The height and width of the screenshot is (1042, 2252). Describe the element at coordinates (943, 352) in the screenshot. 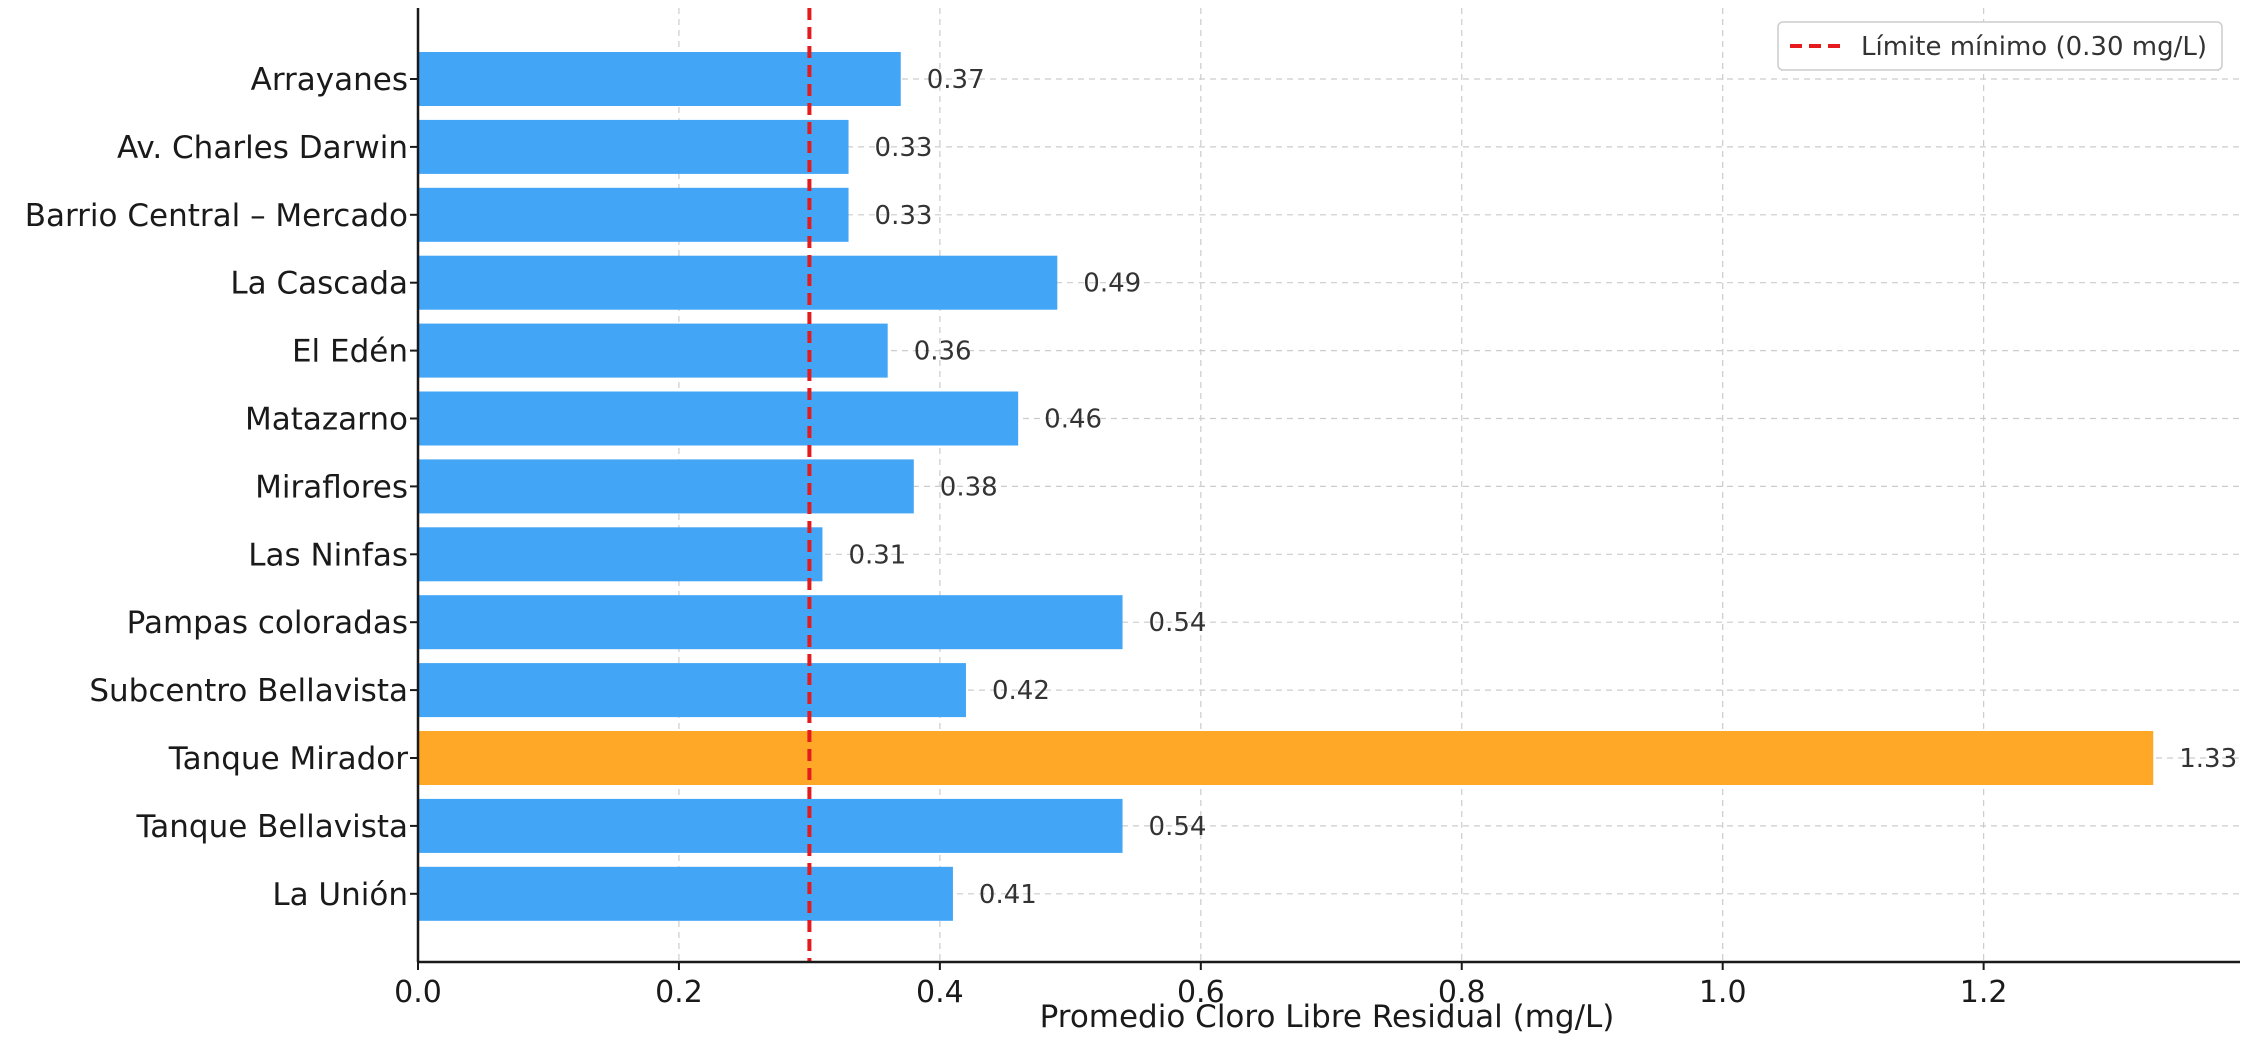

I see `data-label: 0.36` at that location.